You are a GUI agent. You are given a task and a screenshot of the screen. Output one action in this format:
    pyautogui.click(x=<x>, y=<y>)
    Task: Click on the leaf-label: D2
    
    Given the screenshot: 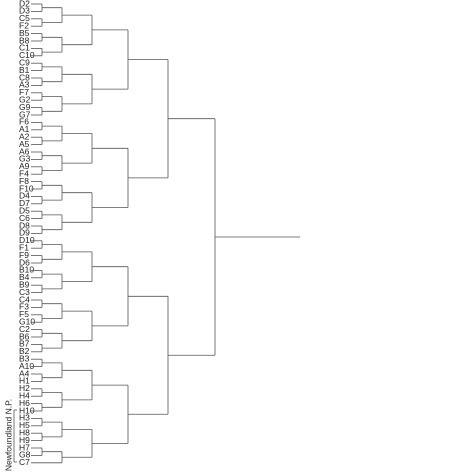 What is the action you would take?
    pyautogui.click(x=24, y=4)
    